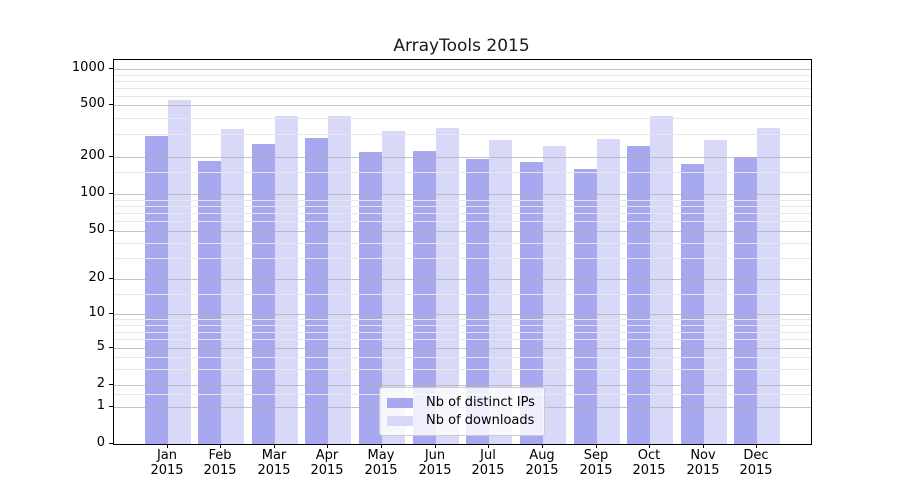 The image size is (900, 500). What do you see at coordinates (327, 463) in the screenshot?
I see `x-tick-label-apr: Apr 2015` at bounding box center [327, 463].